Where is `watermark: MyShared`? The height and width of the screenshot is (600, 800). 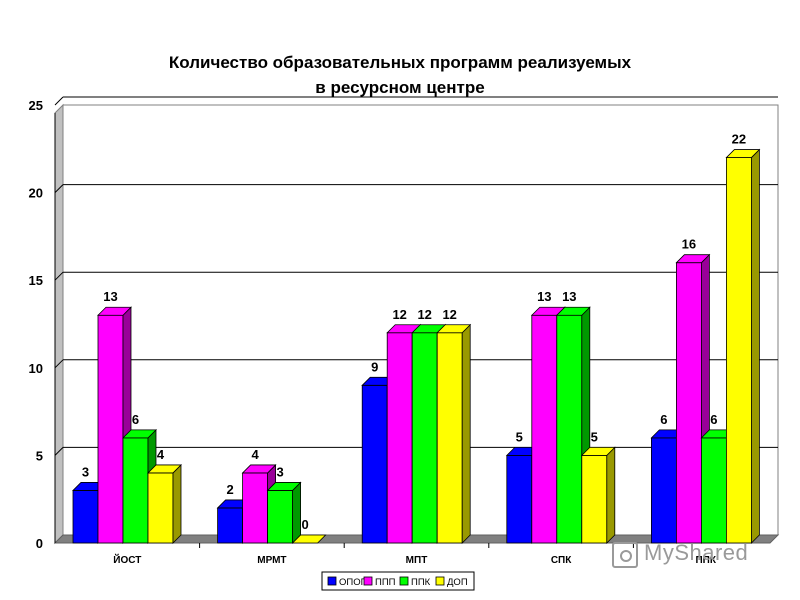
watermark: MyShared is located at coordinates (692, 555).